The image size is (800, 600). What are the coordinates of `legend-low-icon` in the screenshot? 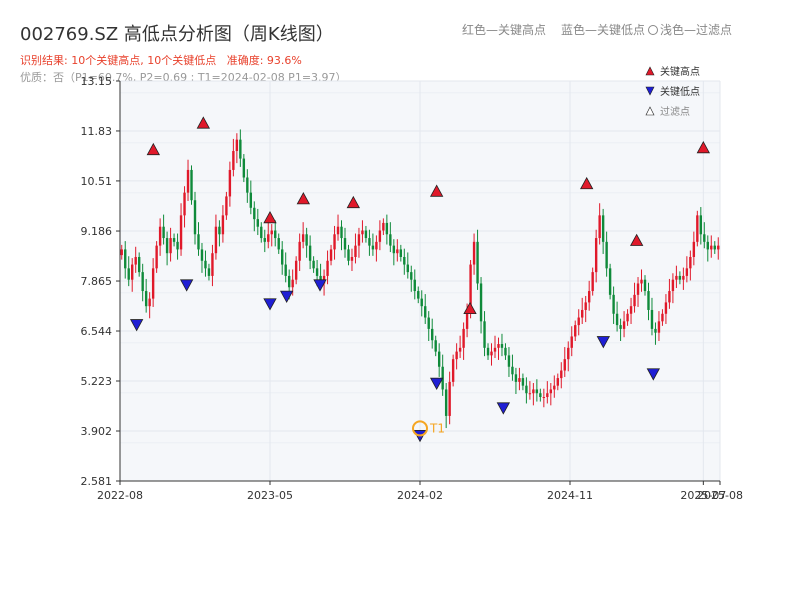 It's located at (650, 91).